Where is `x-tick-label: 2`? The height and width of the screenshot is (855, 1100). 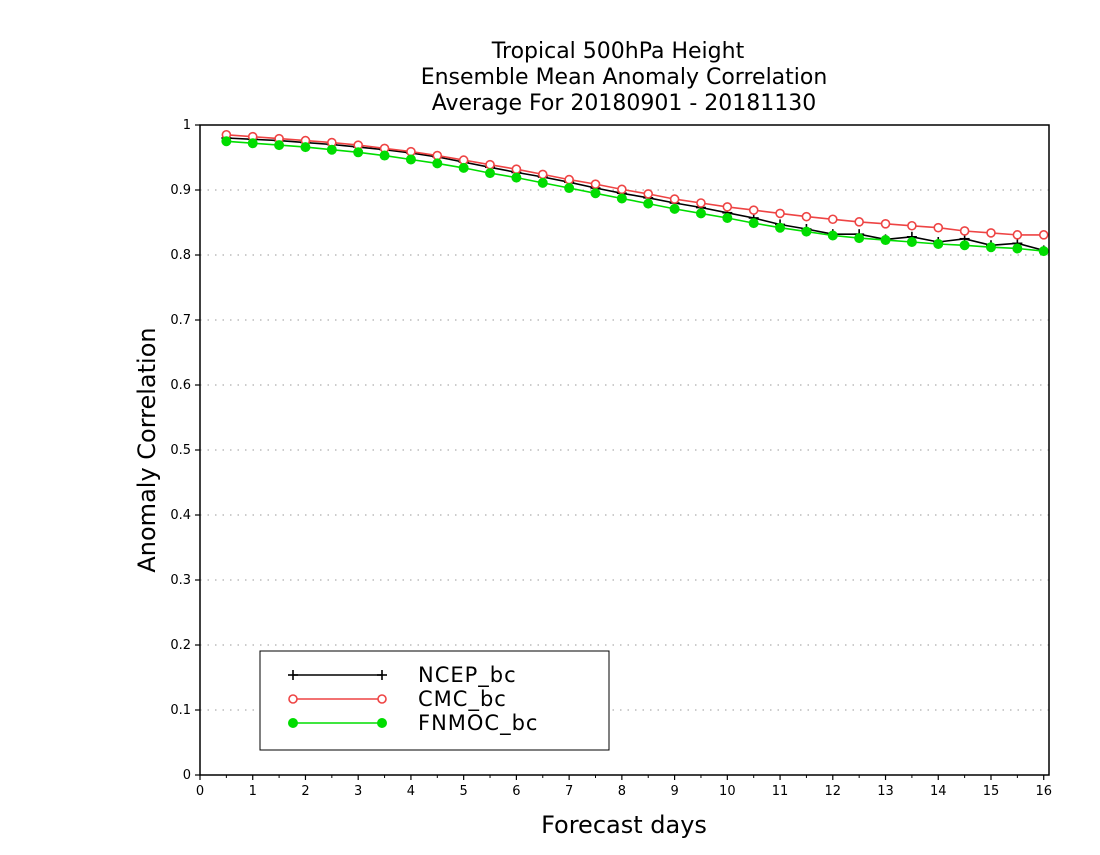
x-tick-label: 2 is located at coordinates (305, 791).